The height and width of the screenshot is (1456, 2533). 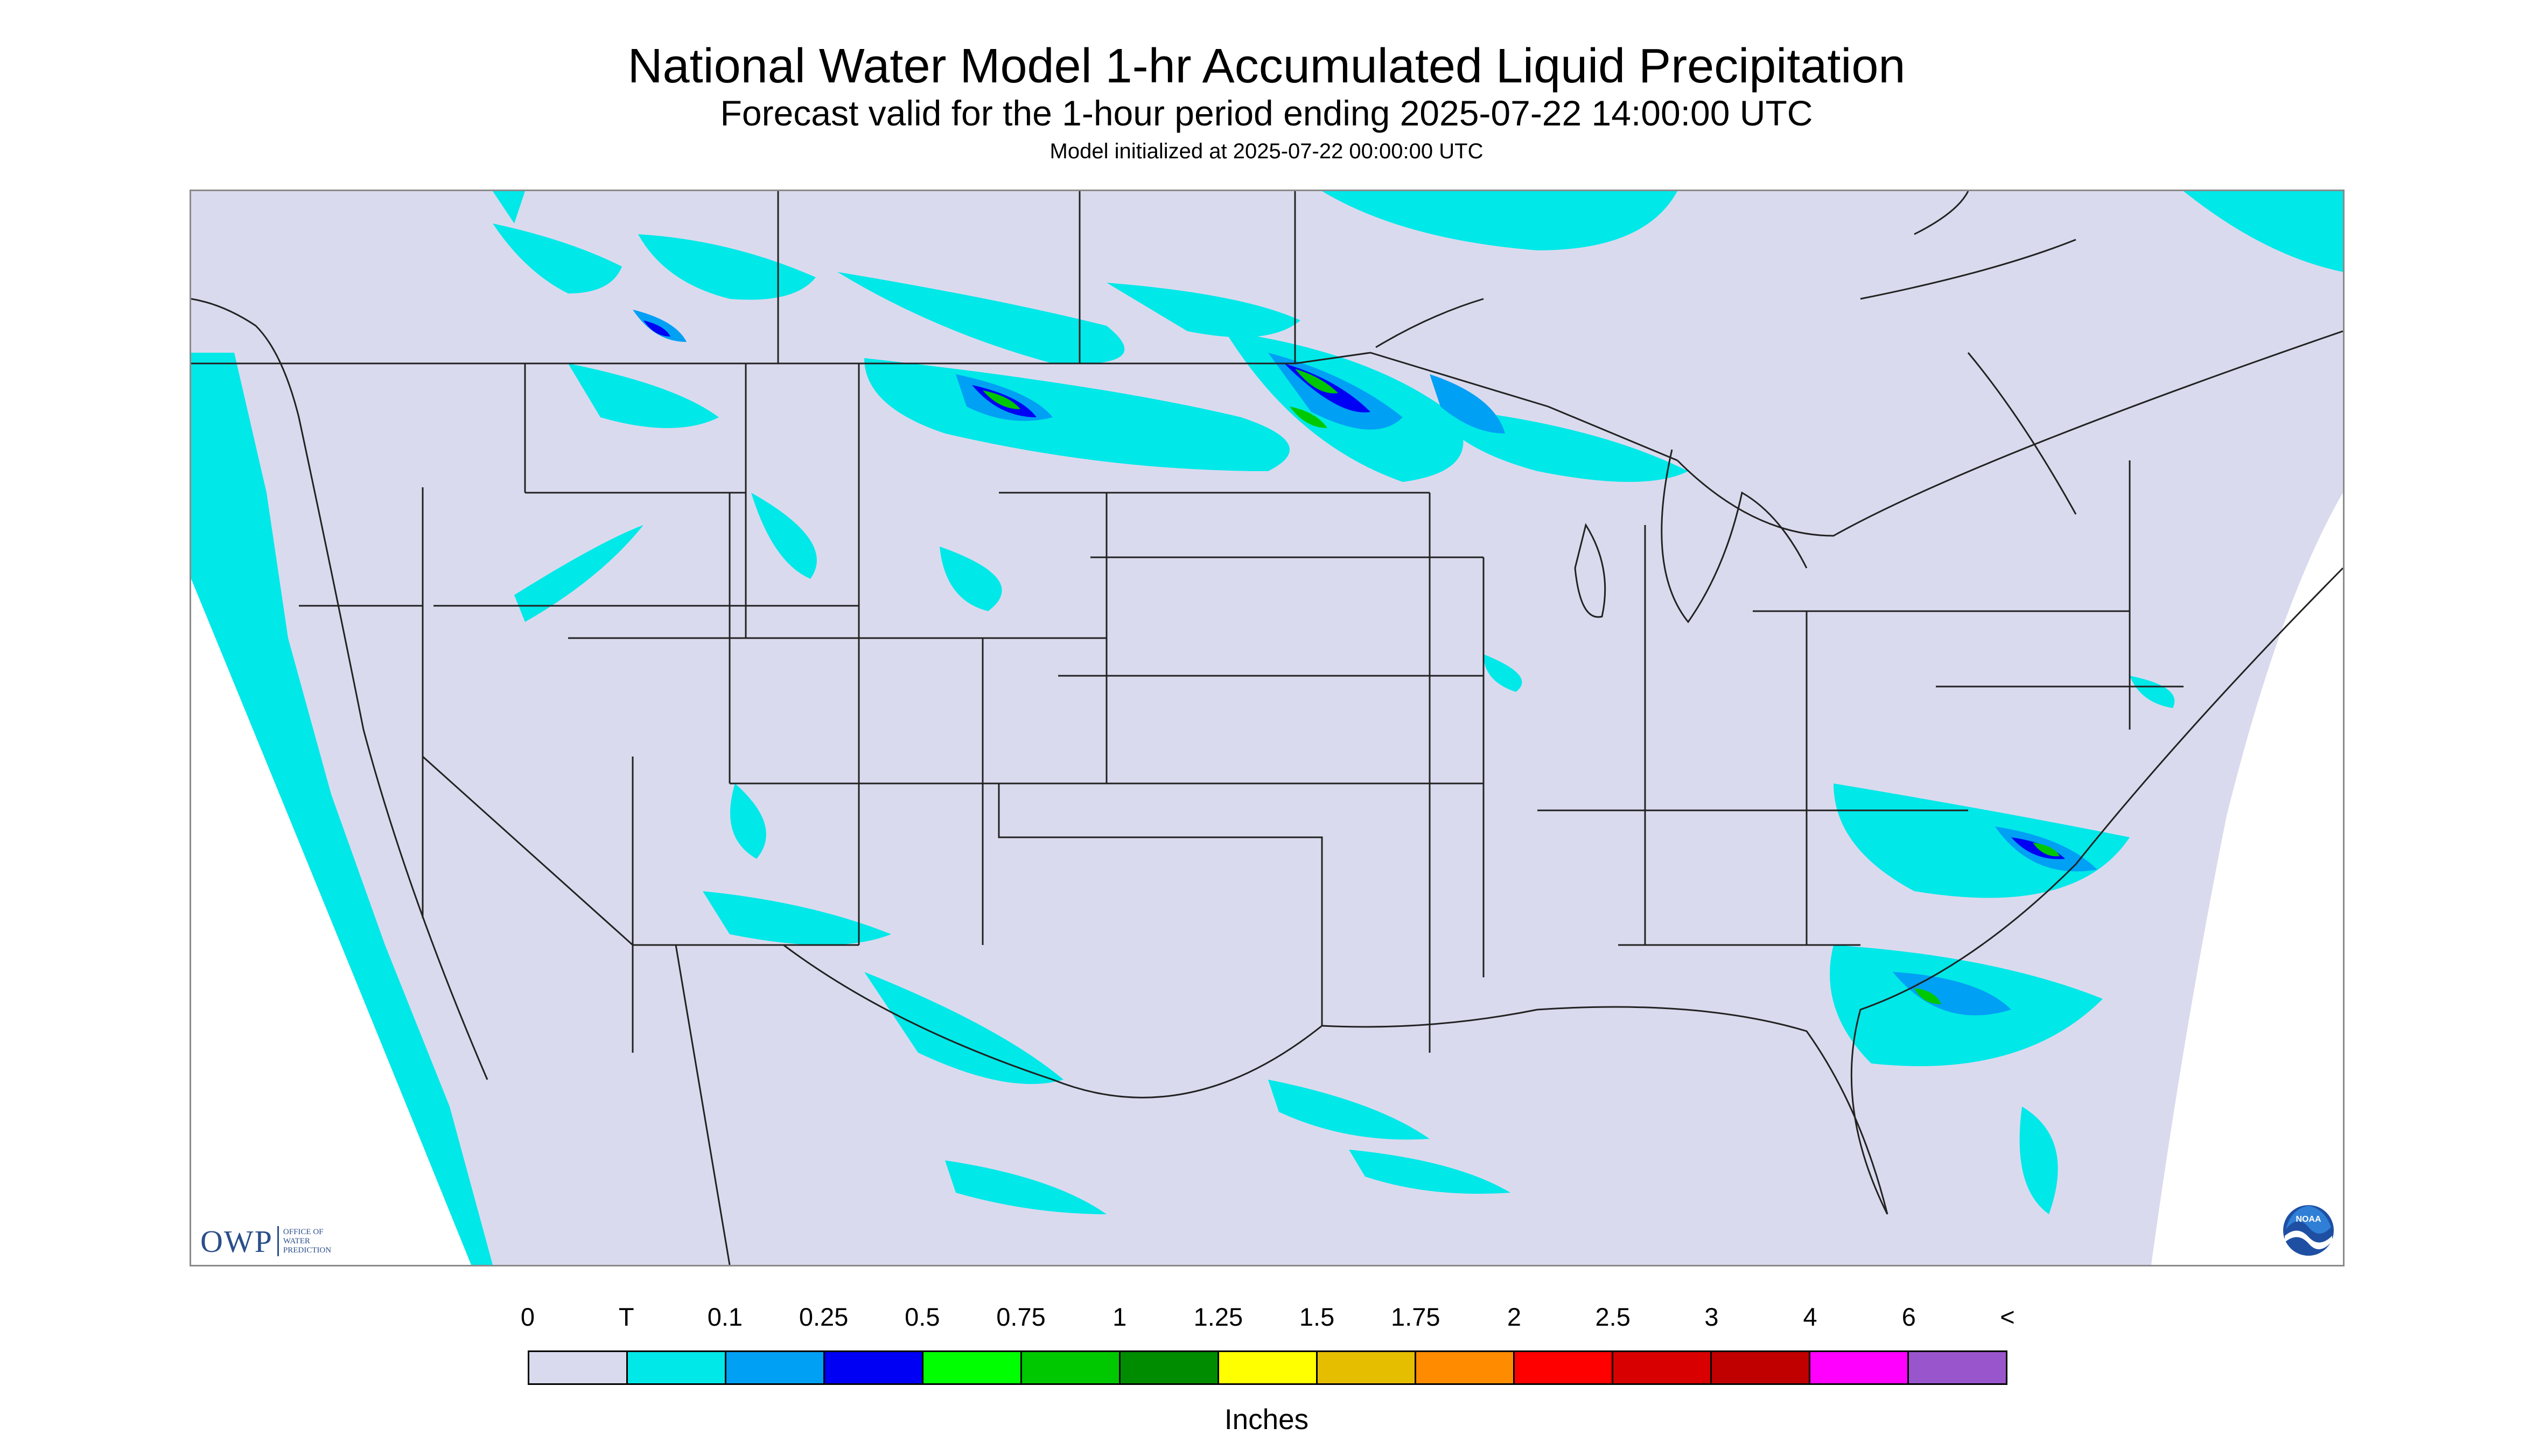 I want to click on legend-label: T, so click(x=626, y=1317).